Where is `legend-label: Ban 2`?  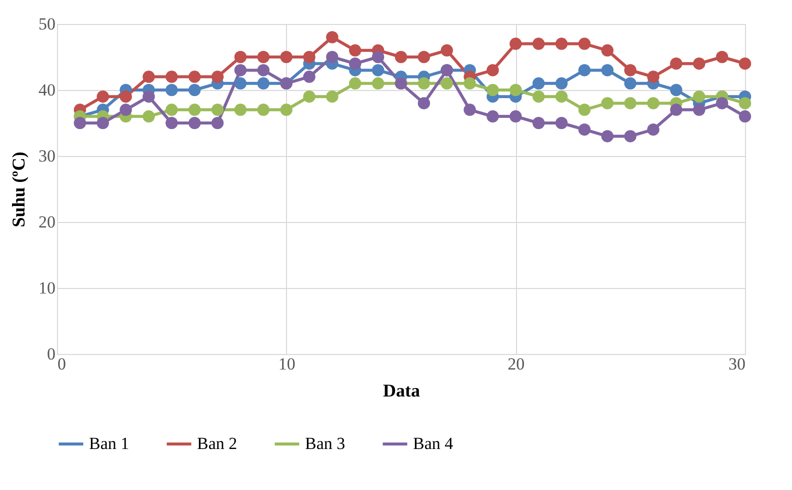 legend-label: Ban 2 is located at coordinates (217, 443).